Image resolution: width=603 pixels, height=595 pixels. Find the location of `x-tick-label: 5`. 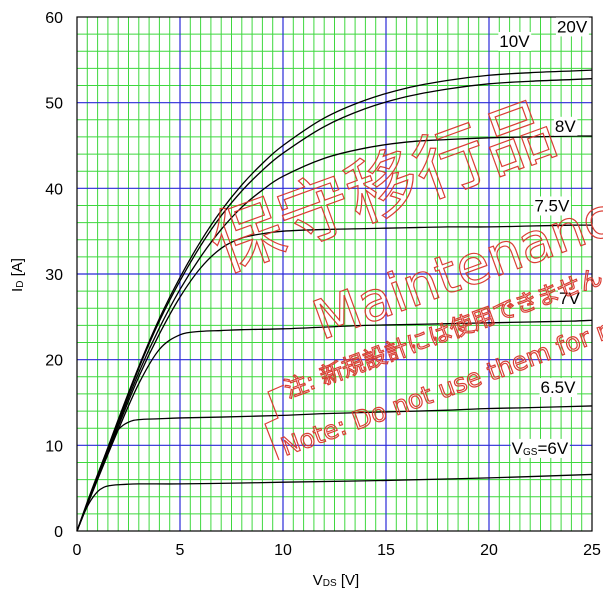

x-tick-label: 5 is located at coordinates (180, 550).